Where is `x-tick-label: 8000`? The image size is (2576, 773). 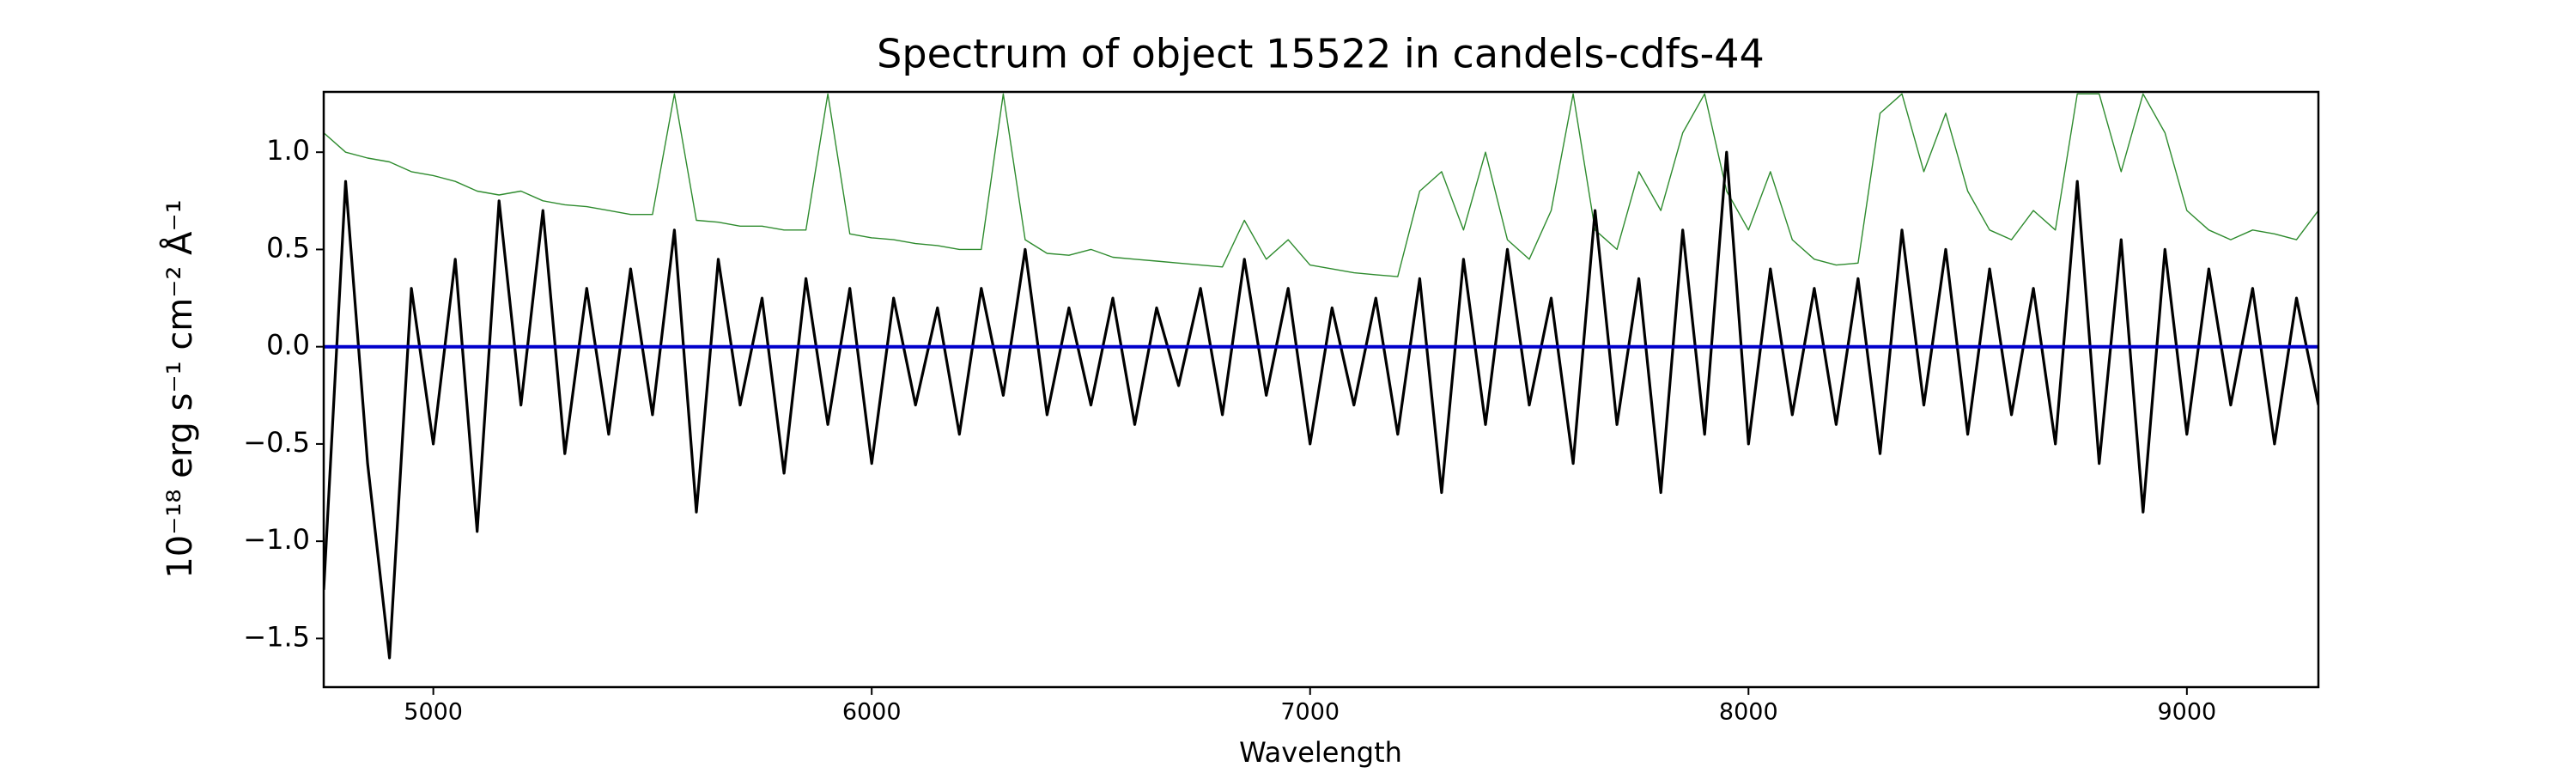
x-tick-label: 8000 is located at coordinates (1748, 712).